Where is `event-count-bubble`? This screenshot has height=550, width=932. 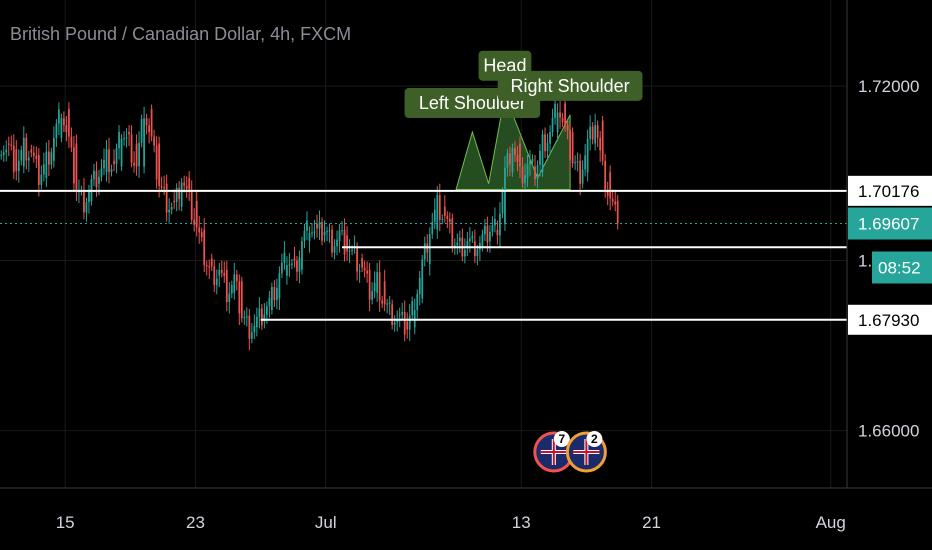
event-count-bubble is located at coordinates (594, 439).